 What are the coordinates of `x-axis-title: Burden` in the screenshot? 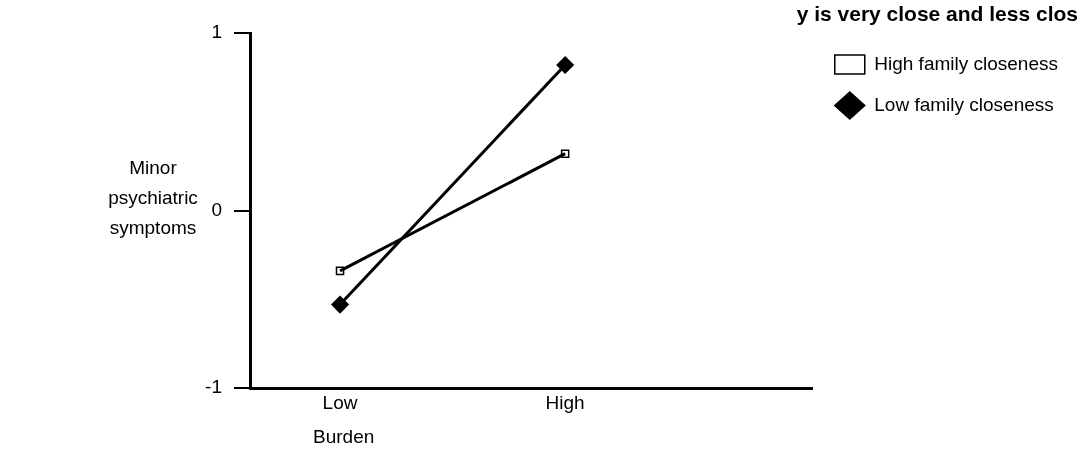 It's located at (344, 437).